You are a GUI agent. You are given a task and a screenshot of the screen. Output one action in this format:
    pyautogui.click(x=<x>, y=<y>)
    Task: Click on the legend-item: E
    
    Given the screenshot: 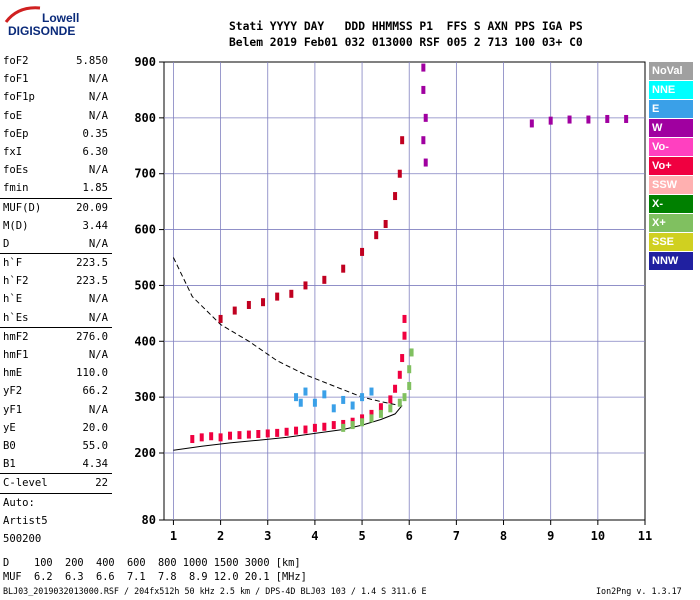 What is the action you would take?
    pyautogui.click(x=671, y=109)
    